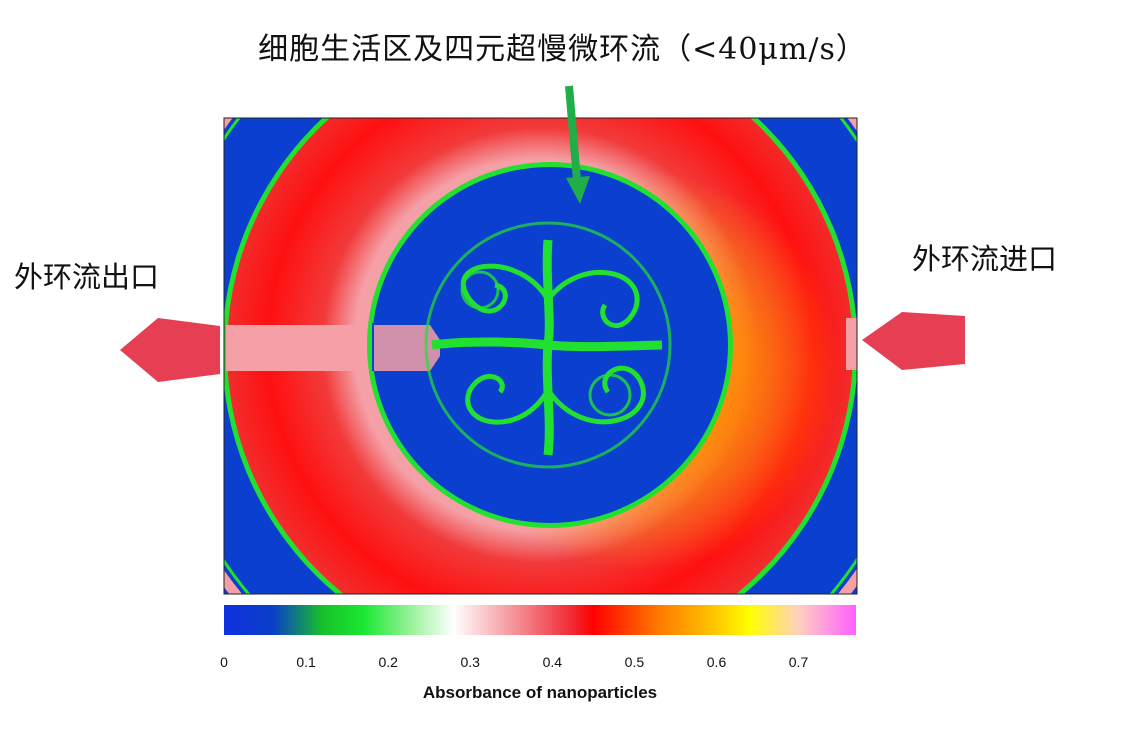 The width and height of the screenshot is (1125, 730). I want to click on inlet-neck, so click(407, 348).